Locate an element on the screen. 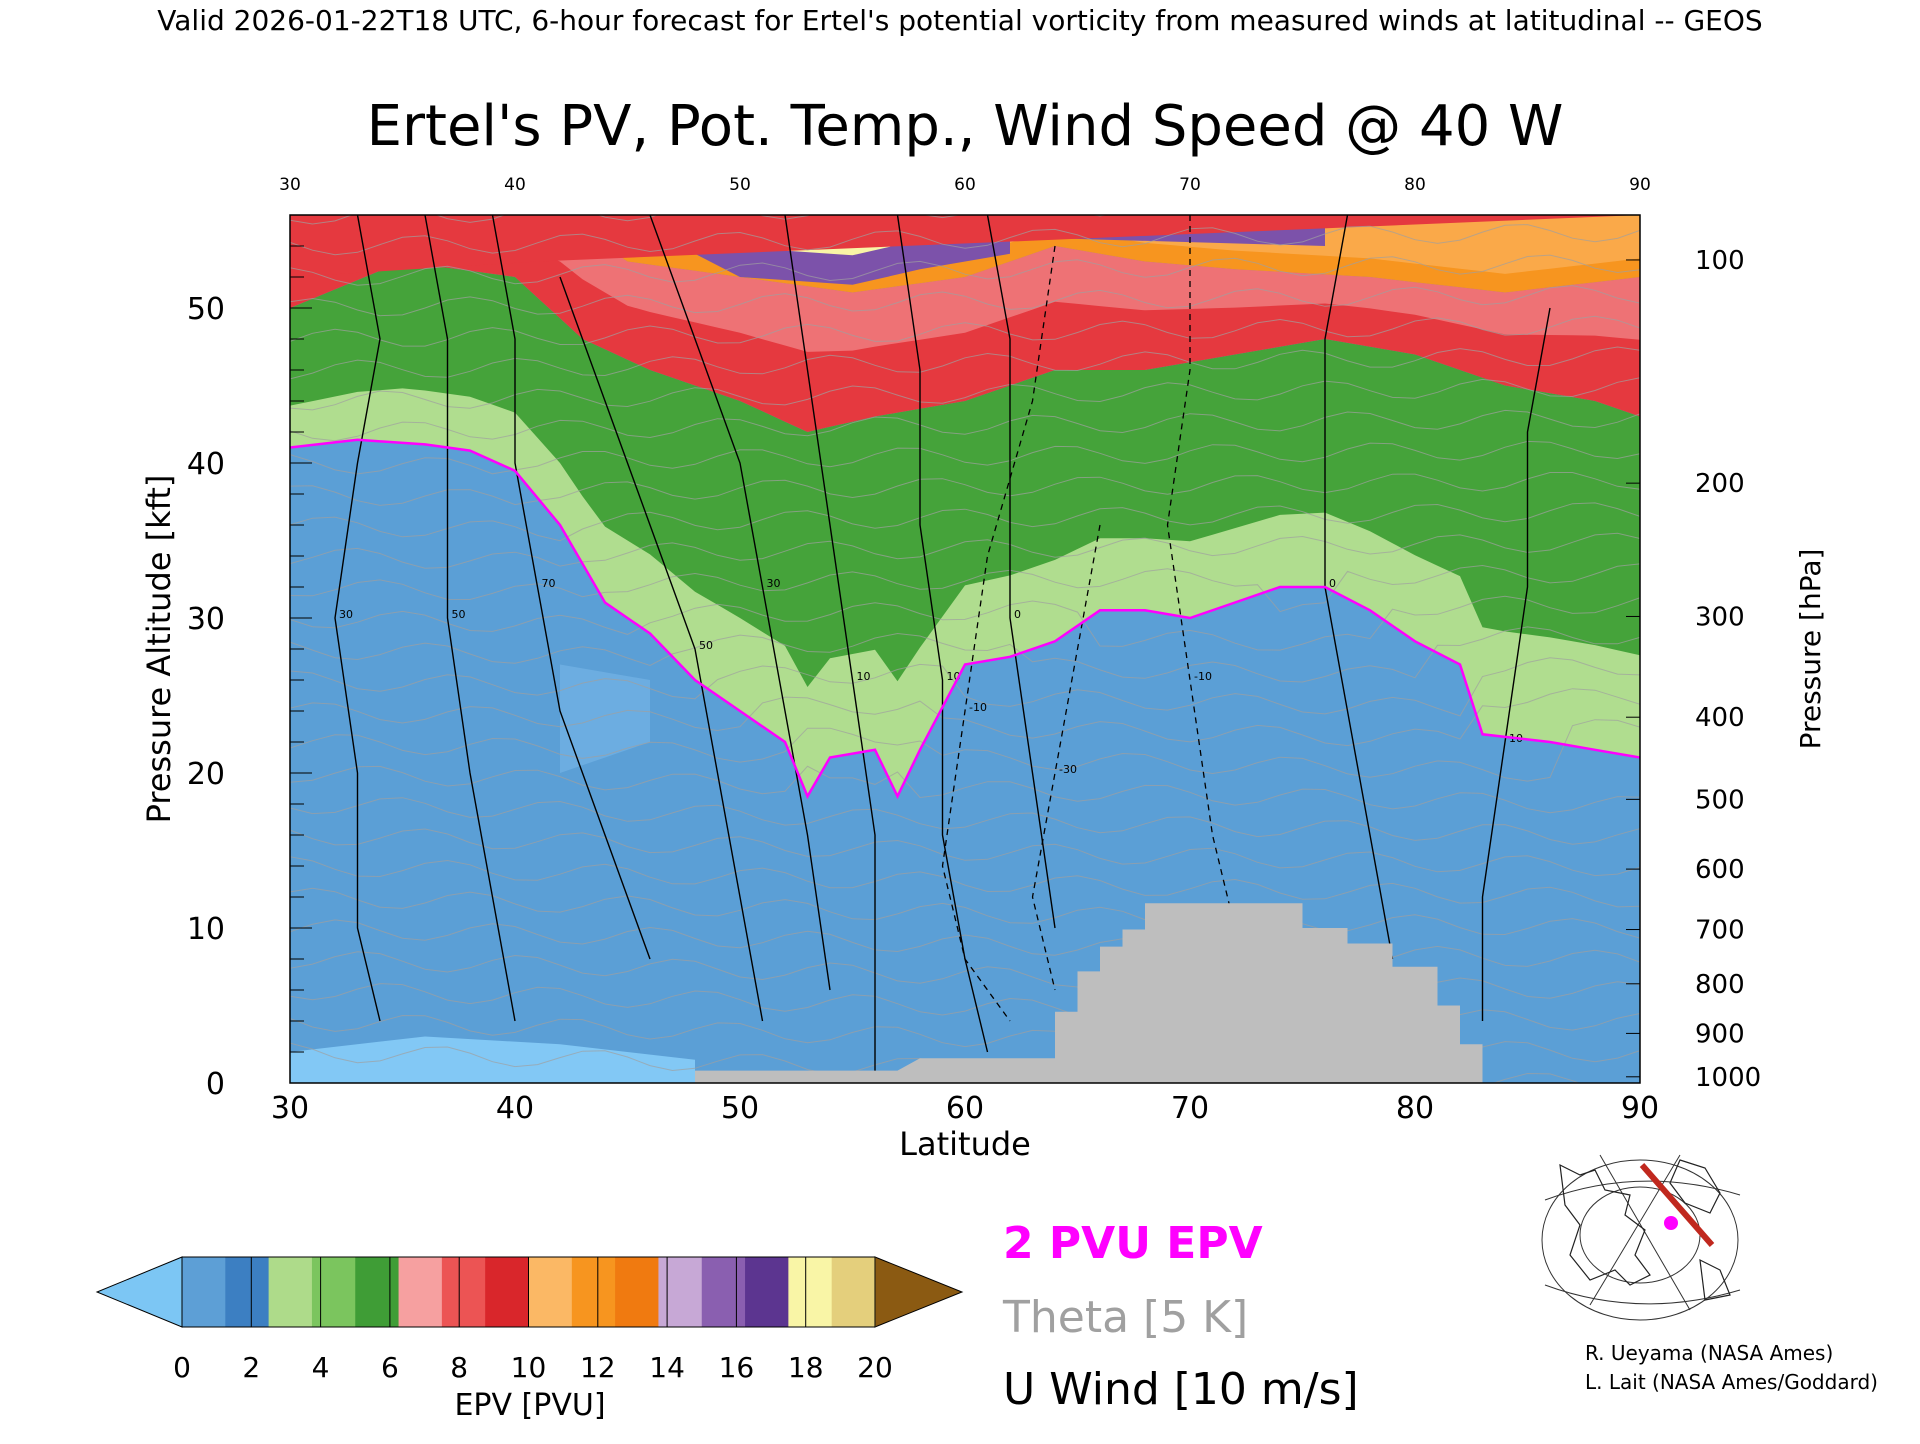 The width and height of the screenshot is (1920, 1444). colorbar-tick-label: 18 is located at coordinates (806, 1367).